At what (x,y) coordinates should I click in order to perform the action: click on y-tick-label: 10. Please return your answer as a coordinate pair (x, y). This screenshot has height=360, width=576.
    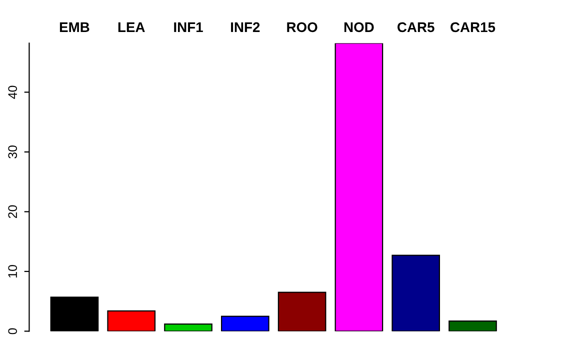
    Looking at the image, I should click on (13, 271).